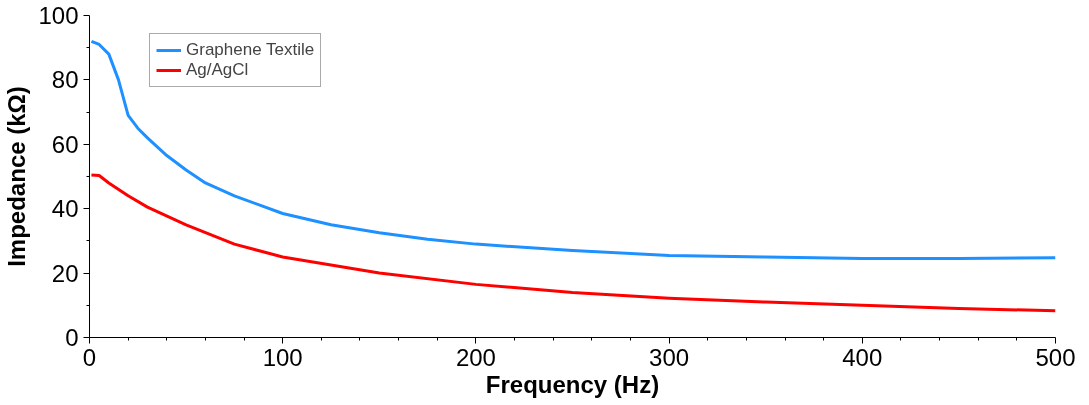  Describe the element at coordinates (1055, 357) in the screenshot. I see `x-tick-label: 500` at that location.